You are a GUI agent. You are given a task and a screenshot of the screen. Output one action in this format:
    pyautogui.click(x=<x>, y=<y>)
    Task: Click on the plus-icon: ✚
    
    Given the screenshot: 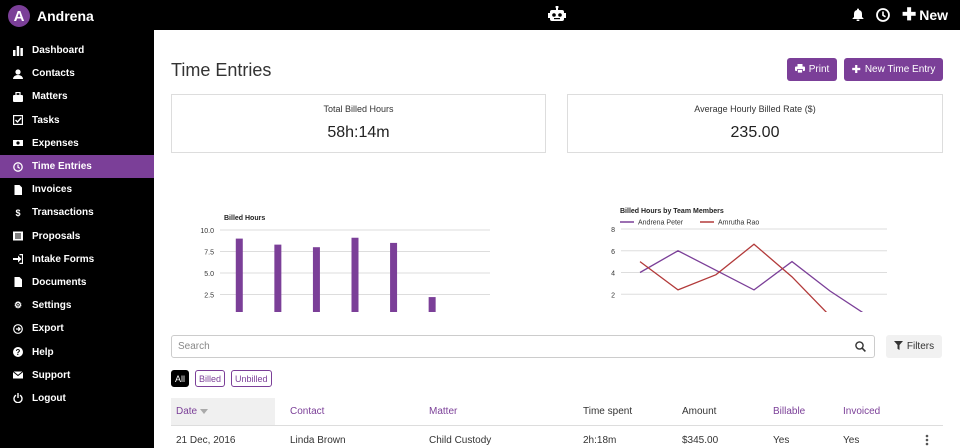 What is the action you would take?
    pyautogui.click(x=856, y=70)
    